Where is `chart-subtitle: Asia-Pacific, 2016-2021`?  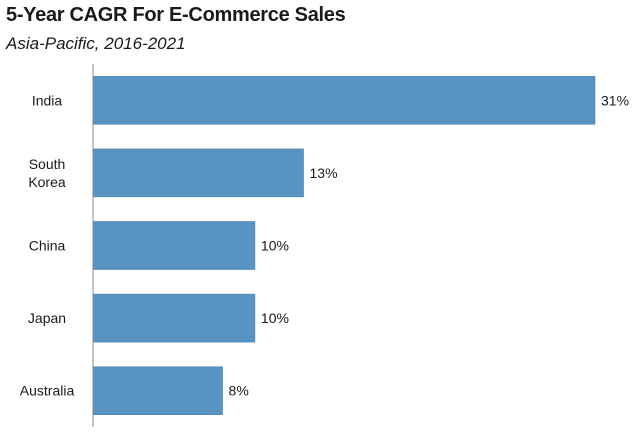 chart-subtitle: Asia-Pacific, 2016-2021 is located at coordinates (96, 43).